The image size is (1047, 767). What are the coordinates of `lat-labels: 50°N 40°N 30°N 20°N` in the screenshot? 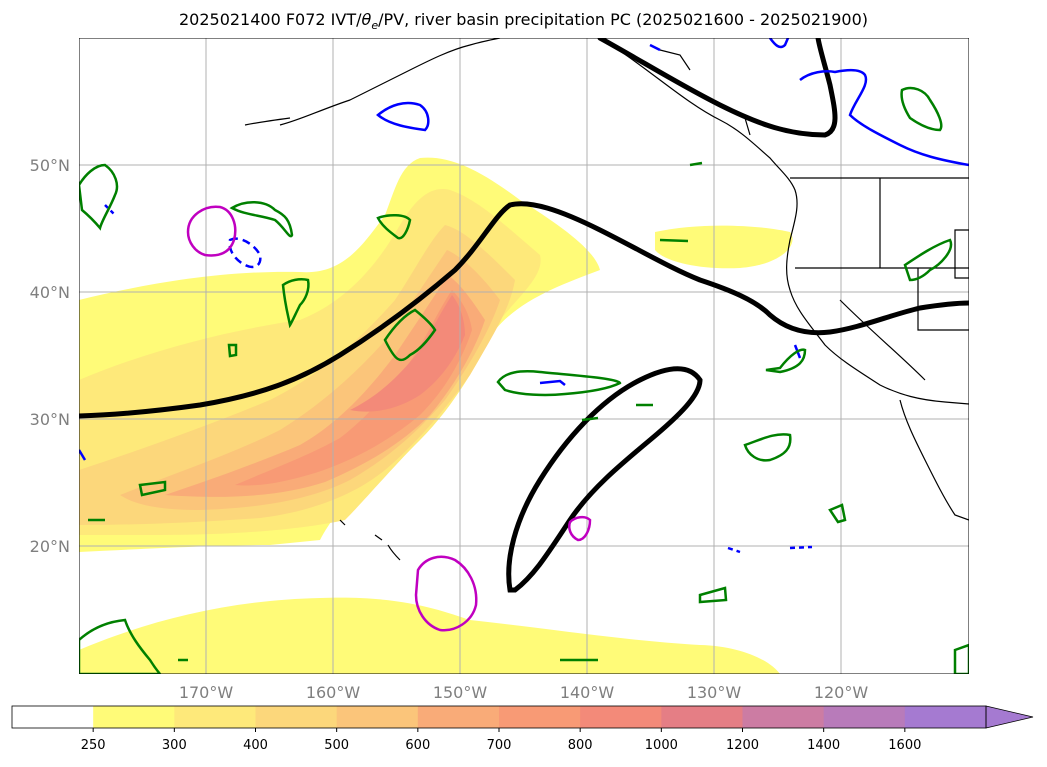 It's located at (50, 356).